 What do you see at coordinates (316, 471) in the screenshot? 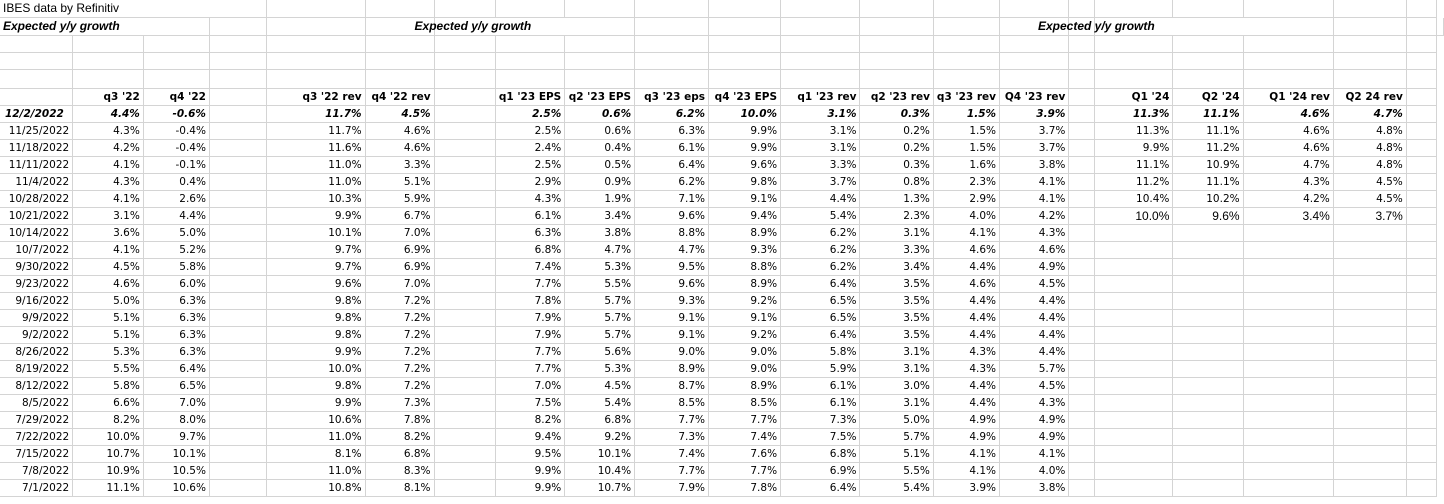
I see `value-cell: 11.0%` at bounding box center [316, 471].